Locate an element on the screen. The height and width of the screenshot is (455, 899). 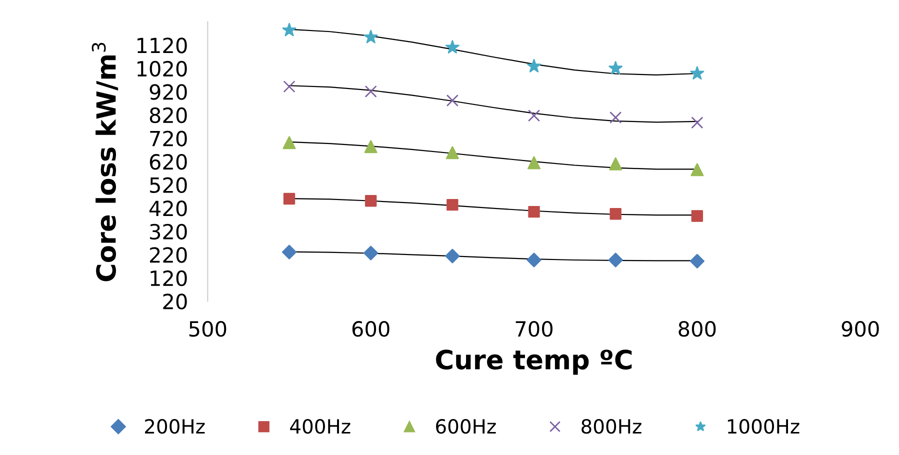
y-tick-label: 620 is located at coordinates (168, 162).